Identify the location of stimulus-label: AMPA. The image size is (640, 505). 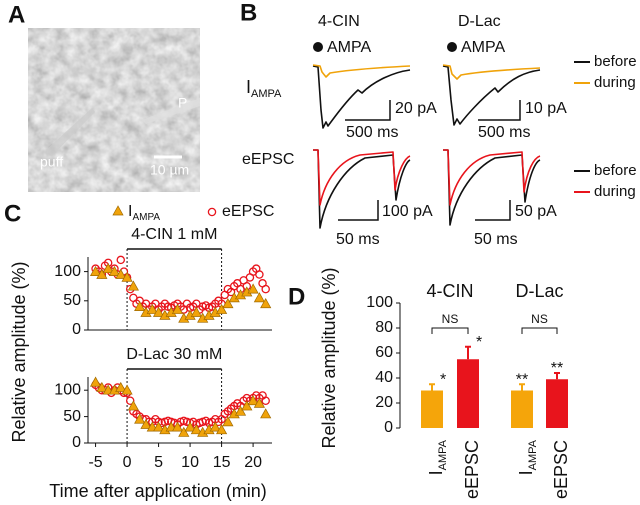
(349, 47).